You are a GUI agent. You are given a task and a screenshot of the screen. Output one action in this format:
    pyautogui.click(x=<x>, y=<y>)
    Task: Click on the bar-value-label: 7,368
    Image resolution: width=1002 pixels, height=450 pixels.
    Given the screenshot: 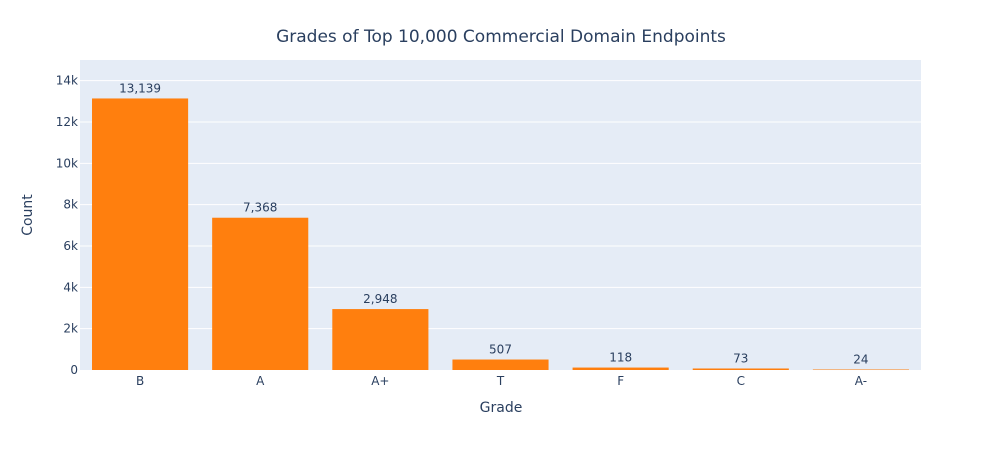 What is the action you would take?
    pyautogui.click(x=260, y=208)
    